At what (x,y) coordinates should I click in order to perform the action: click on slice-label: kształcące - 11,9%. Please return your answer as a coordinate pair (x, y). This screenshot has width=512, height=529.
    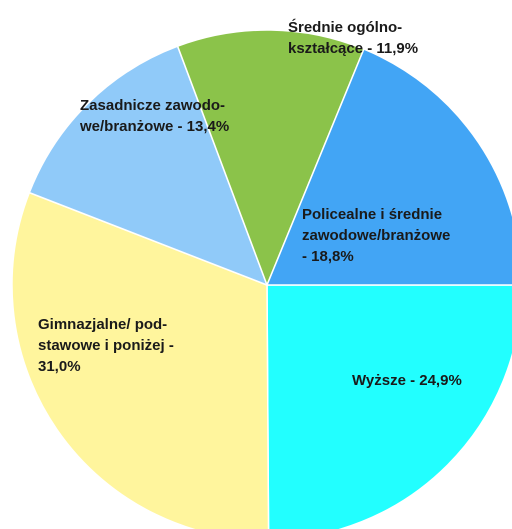
    Looking at the image, I should click on (353, 48).